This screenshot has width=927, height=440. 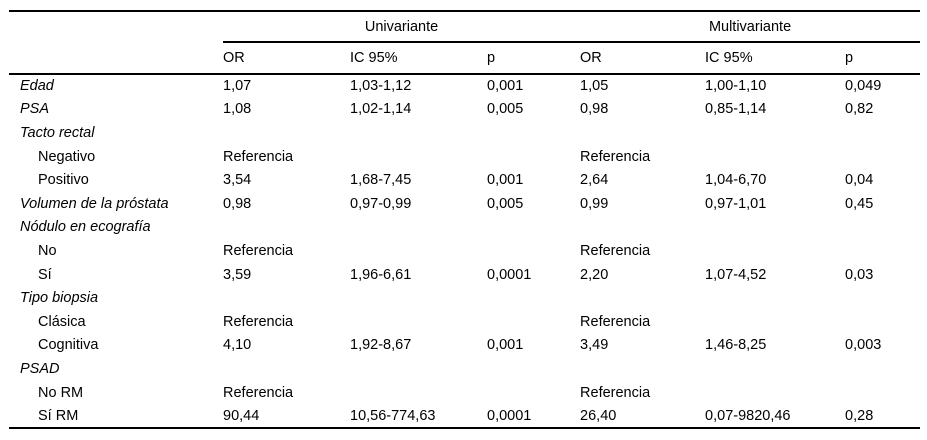 I want to click on column-header-p-univariante: p, so click(x=534, y=58).